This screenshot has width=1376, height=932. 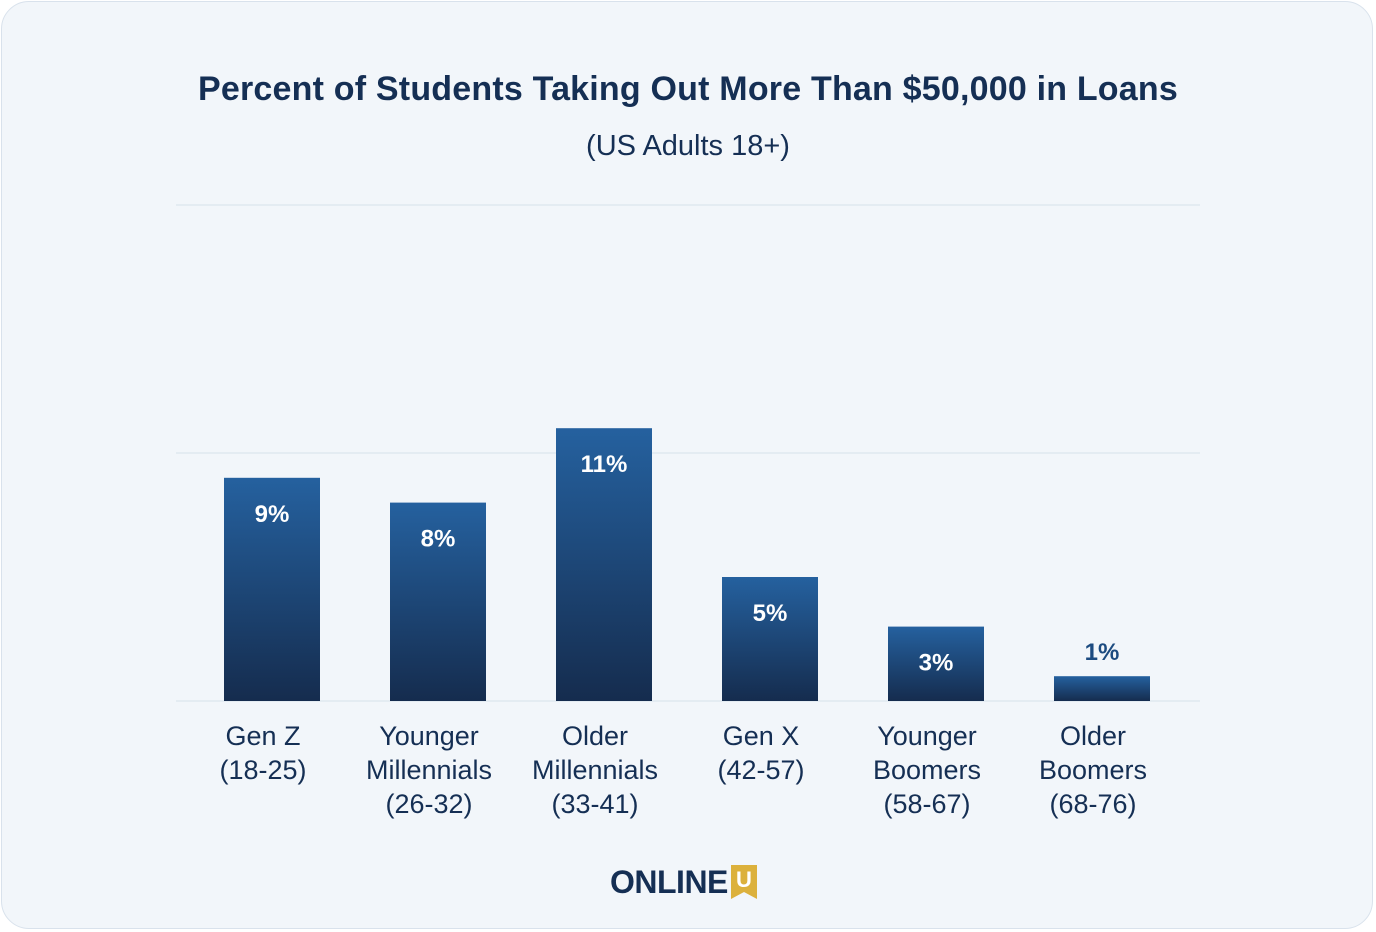 What do you see at coordinates (770, 613) in the screenshot?
I see `bar-value-label: 5%` at bounding box center [770, 613].